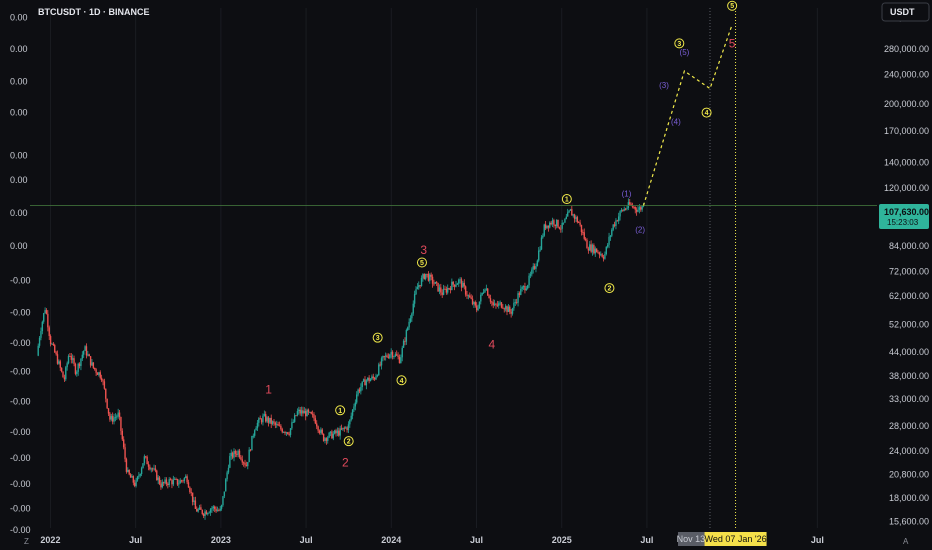 Image resolution: width=932 pixels, height=550 pixels. What do you see at coordinates (378, 338) in the screenshot?
I see `wave-circle-number: 3` at bounding box center [378, 338].